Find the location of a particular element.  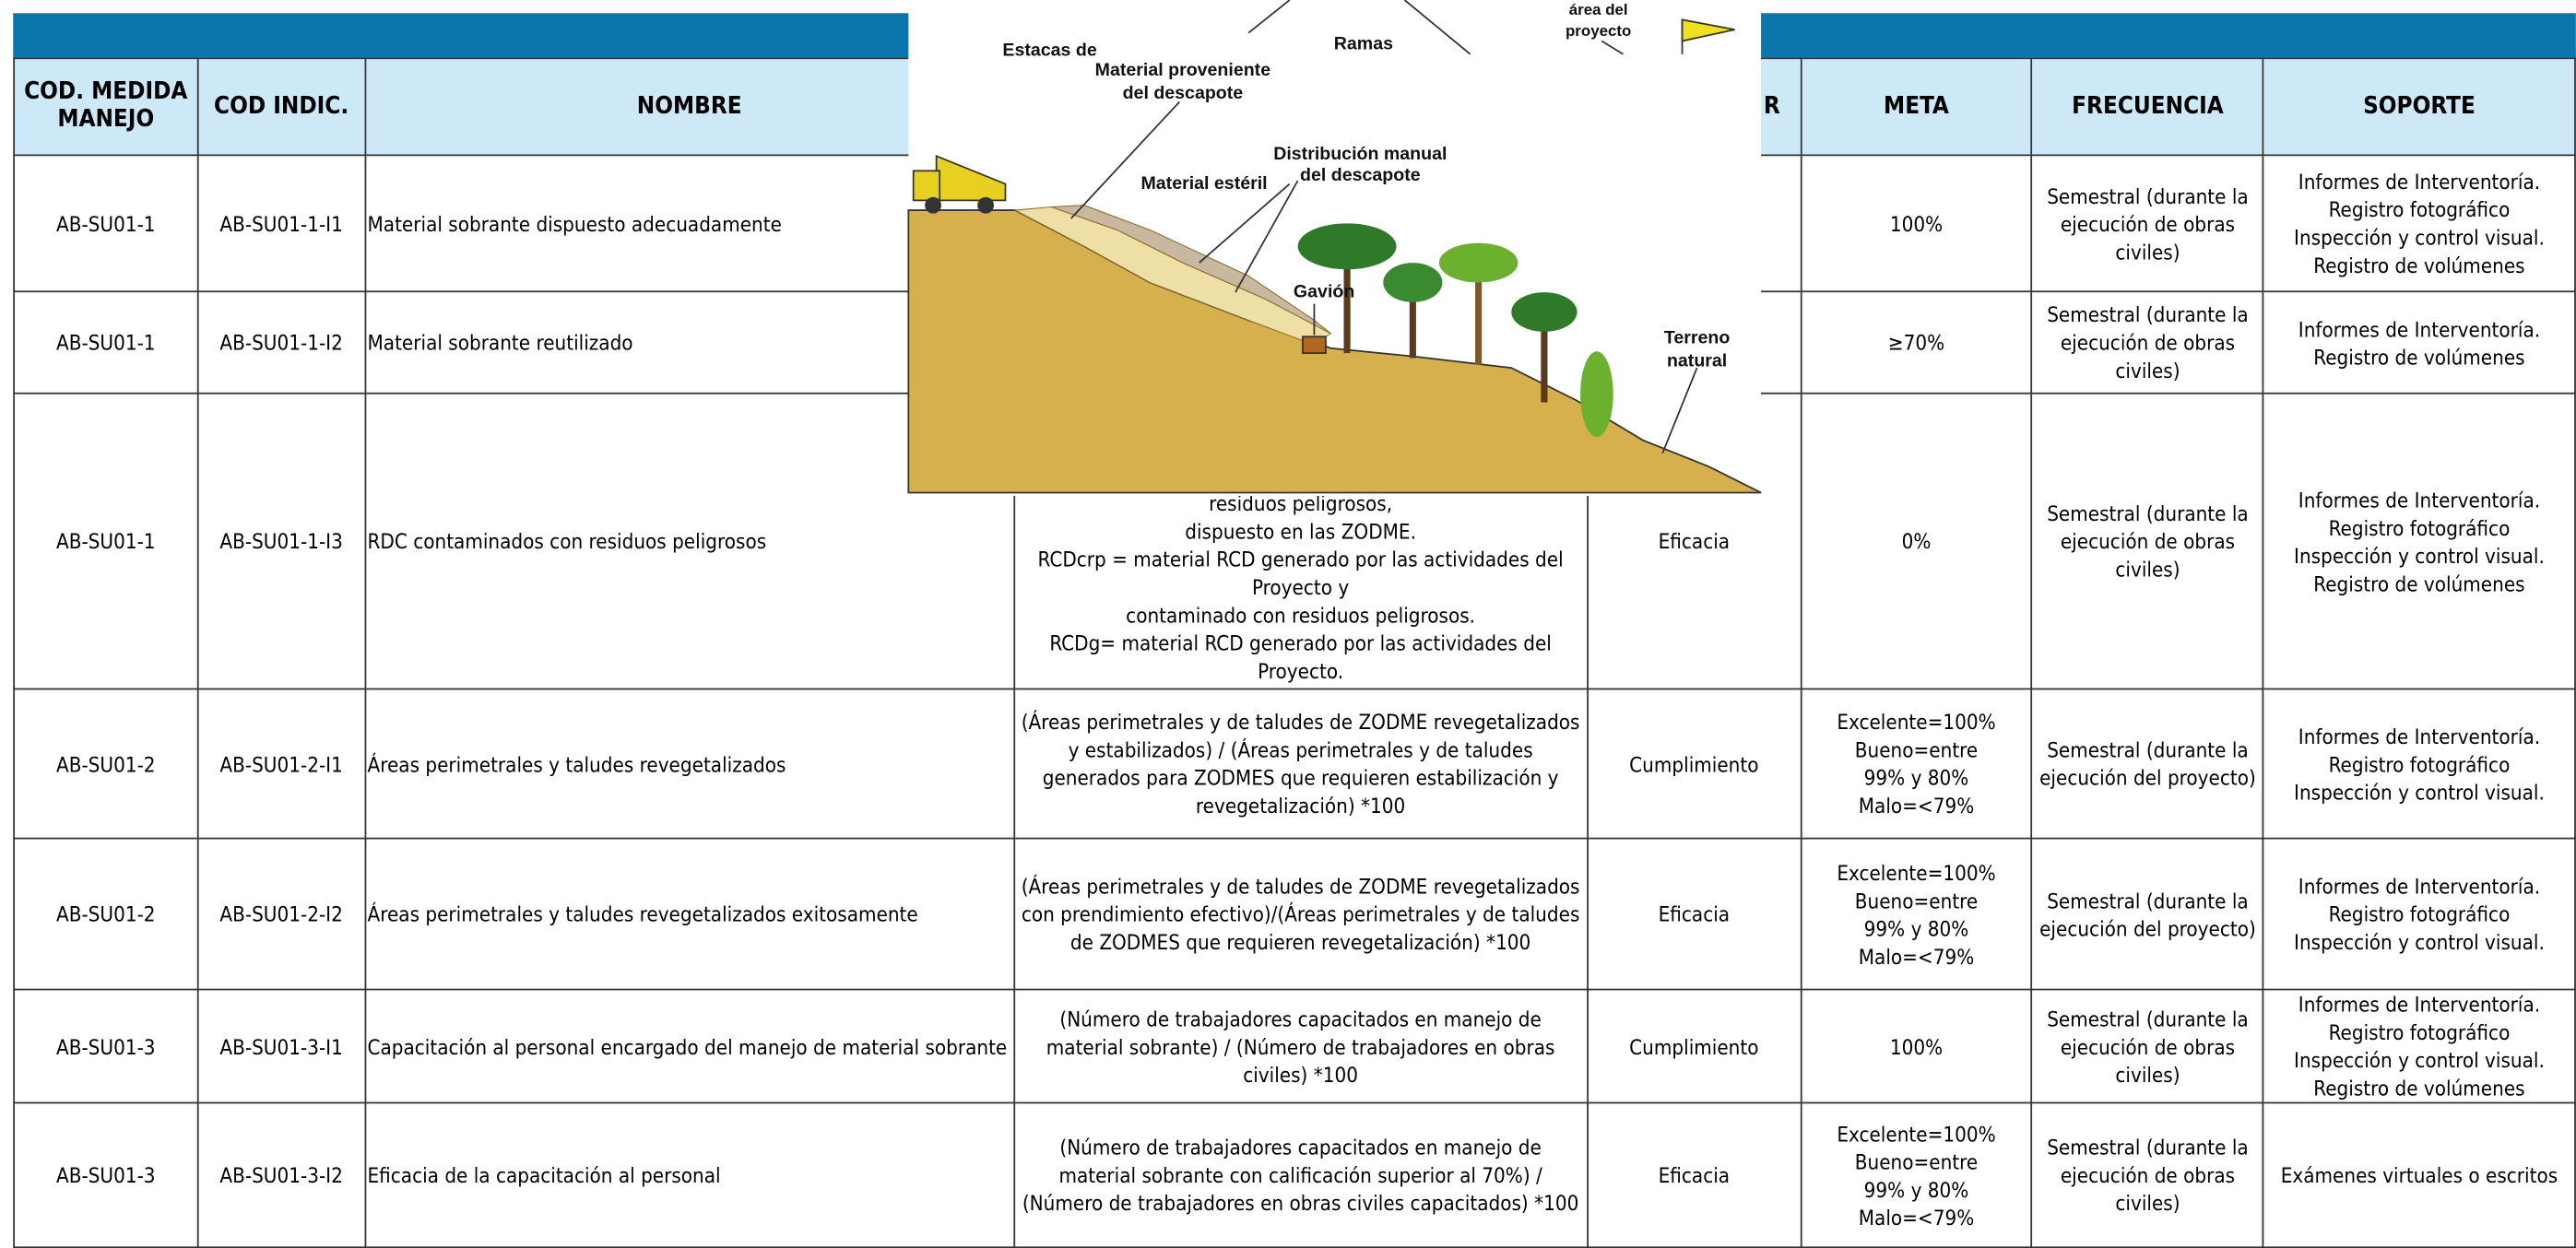

cell-cod-indic: AB-SU01-2-I2 is located at coordinates (281, 914).